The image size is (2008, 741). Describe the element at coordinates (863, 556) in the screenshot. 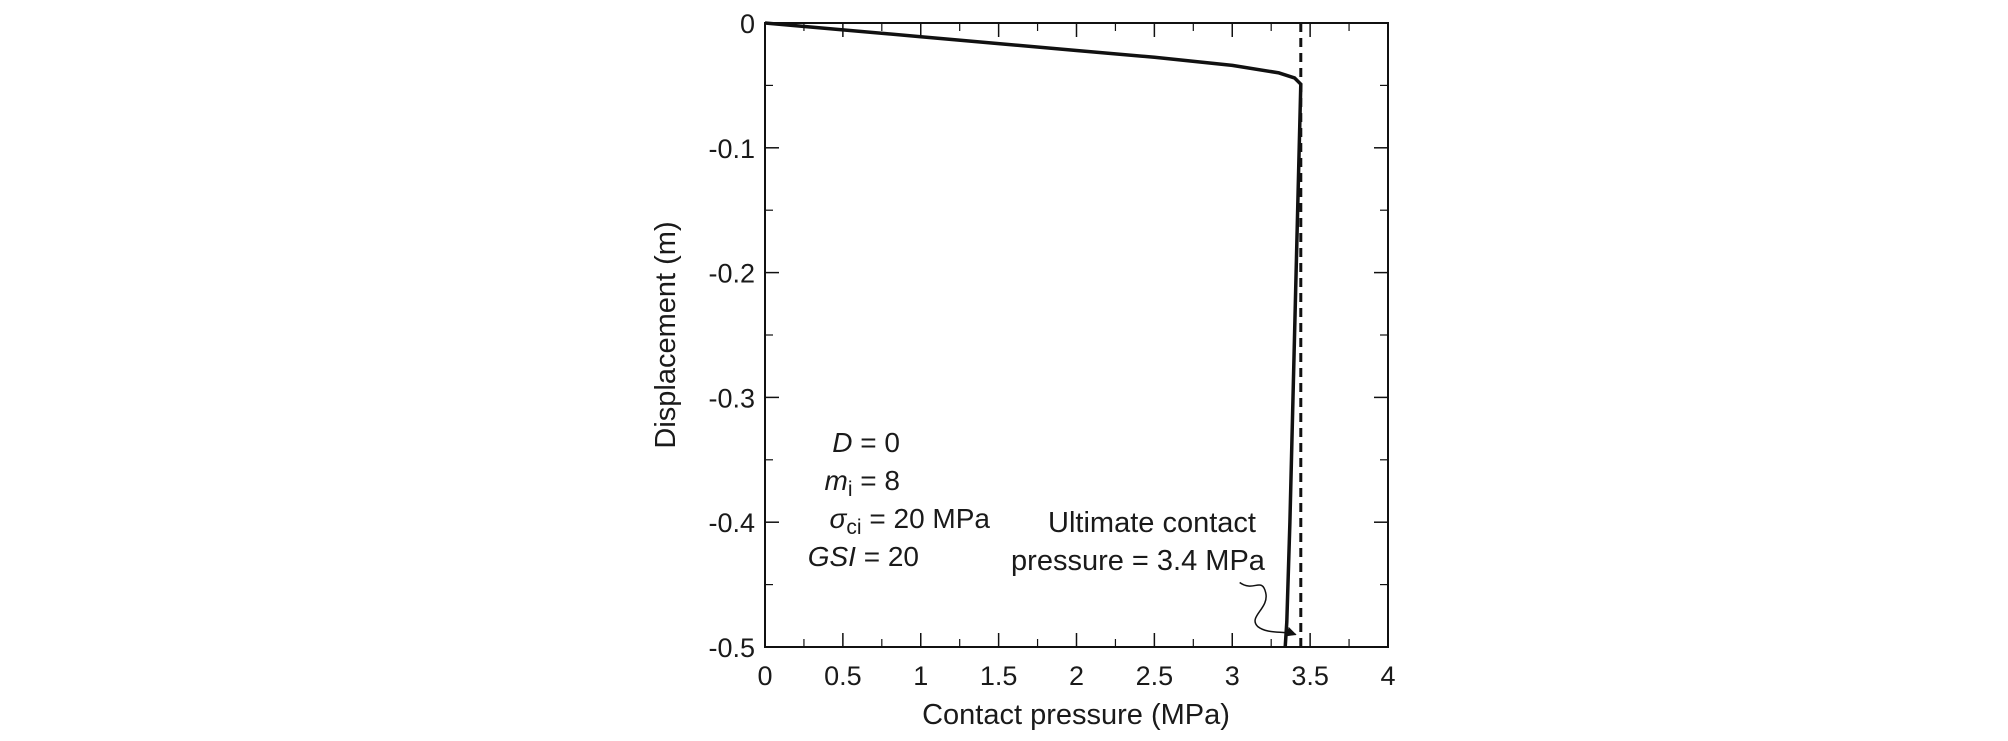

I see `param-gsi: GSI = 20` at that location.